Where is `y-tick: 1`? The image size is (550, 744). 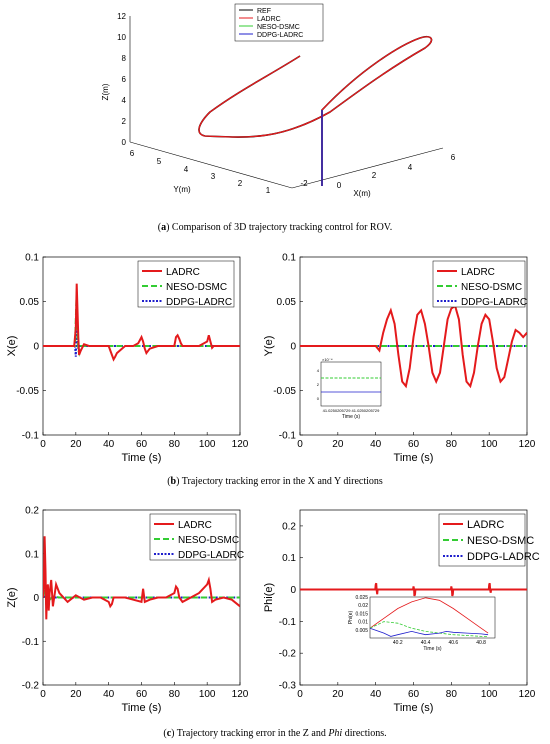
y-tick: 1 is located at coordinates (268, 190).